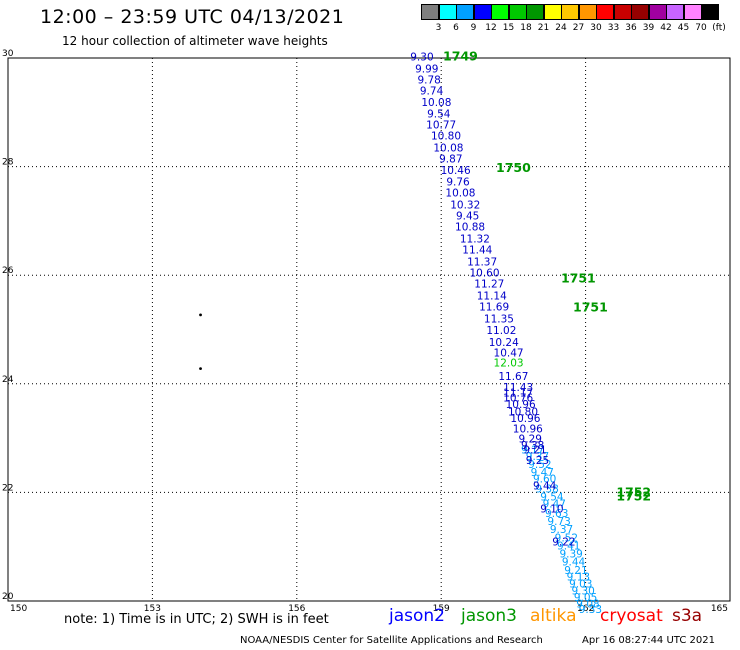  I want to click on pass-time-label: 1750, so click(513, 167).